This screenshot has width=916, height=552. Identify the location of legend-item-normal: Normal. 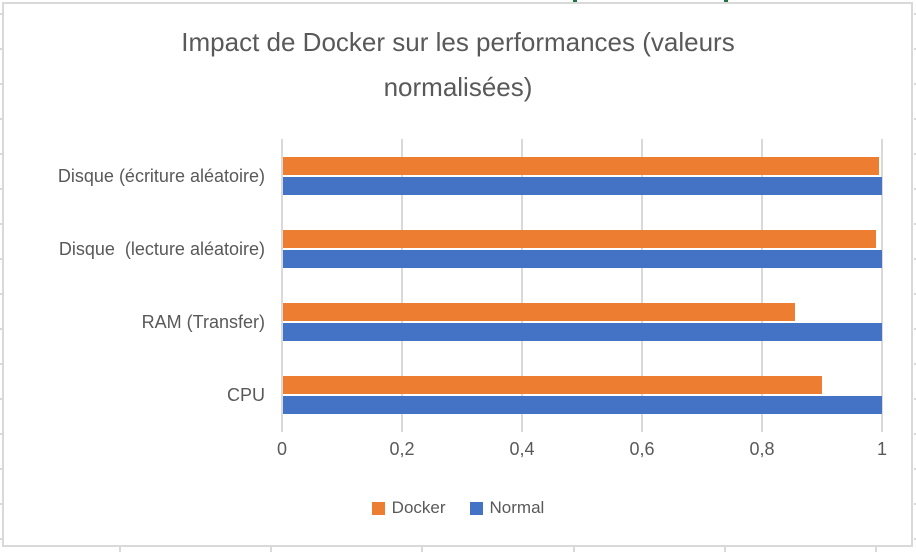
(507, 507).